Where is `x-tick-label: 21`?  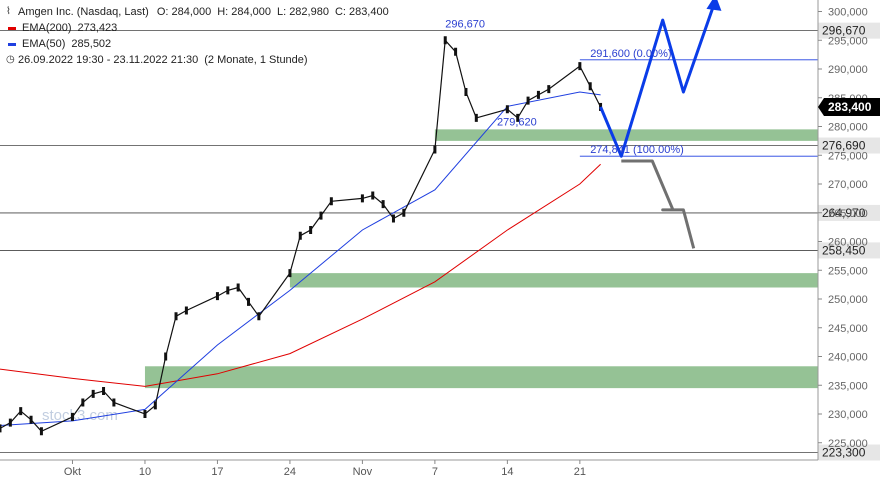
x-tick-label: 21 is located at coordinates (580, 472).